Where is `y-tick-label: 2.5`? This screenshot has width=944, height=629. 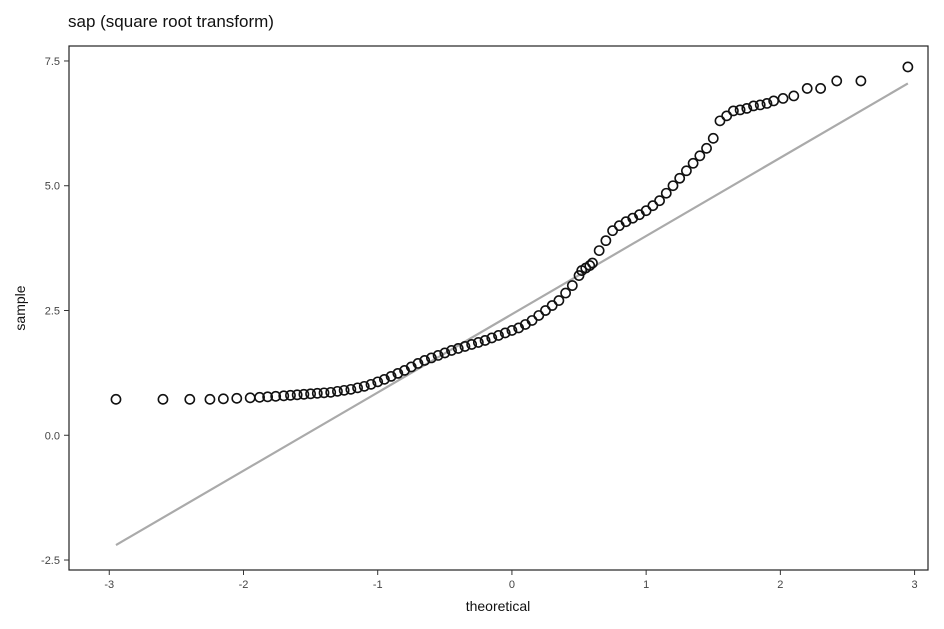
y-tick-label: 2.5 is located at coordinates (52, 311).